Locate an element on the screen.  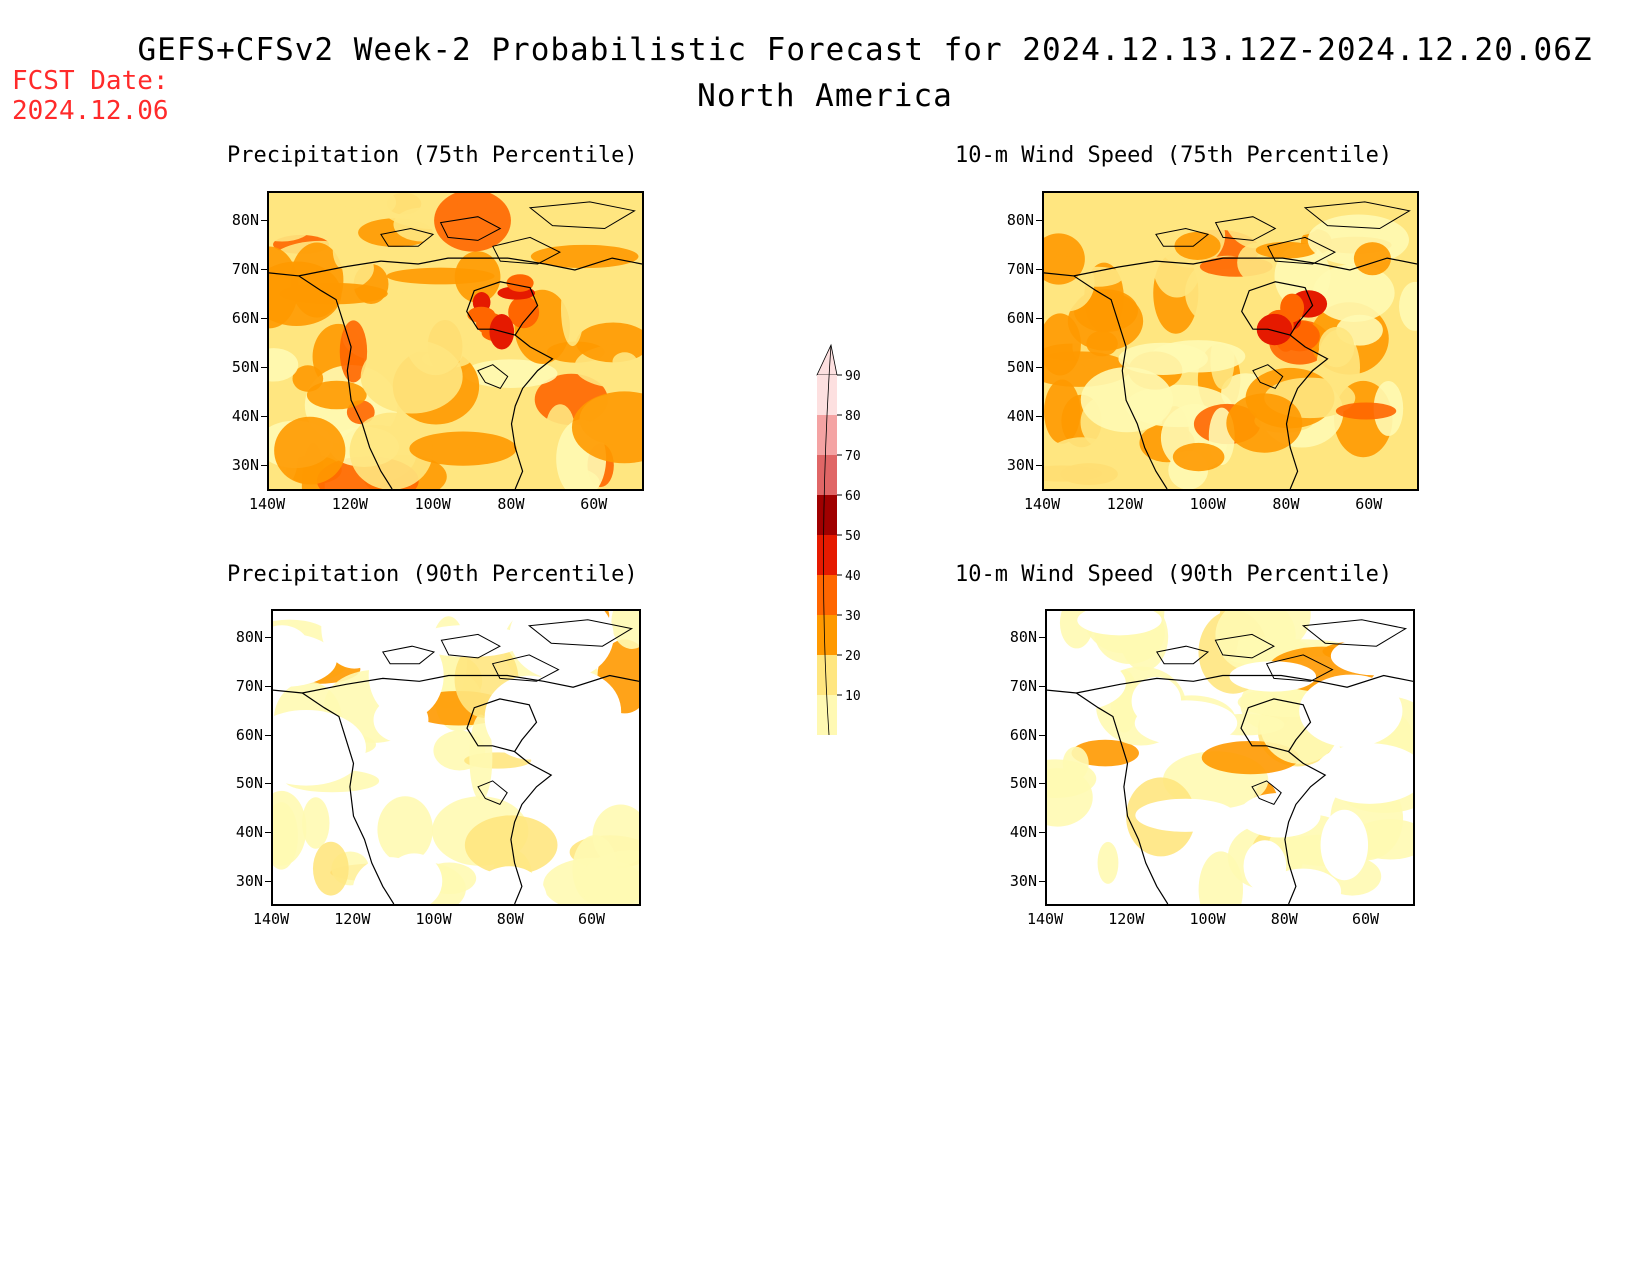
map-wind75 is located at coordinates (1230, 341).